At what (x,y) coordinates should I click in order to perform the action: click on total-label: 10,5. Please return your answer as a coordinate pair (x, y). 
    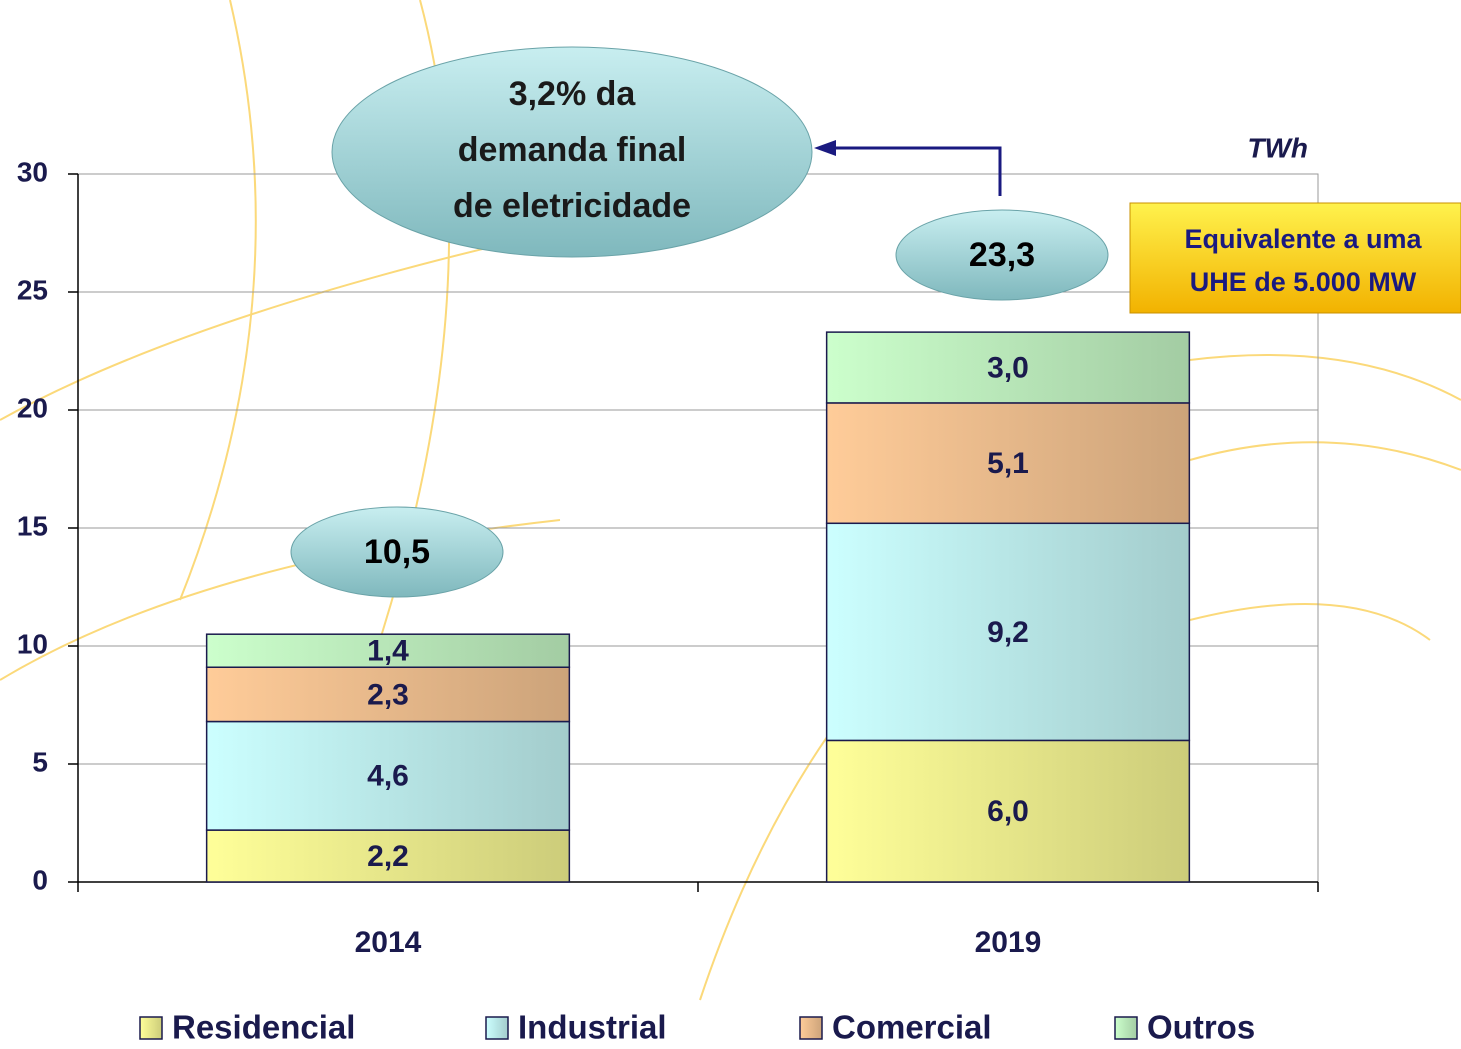
    Looking at the image, I should click on (397, 552).